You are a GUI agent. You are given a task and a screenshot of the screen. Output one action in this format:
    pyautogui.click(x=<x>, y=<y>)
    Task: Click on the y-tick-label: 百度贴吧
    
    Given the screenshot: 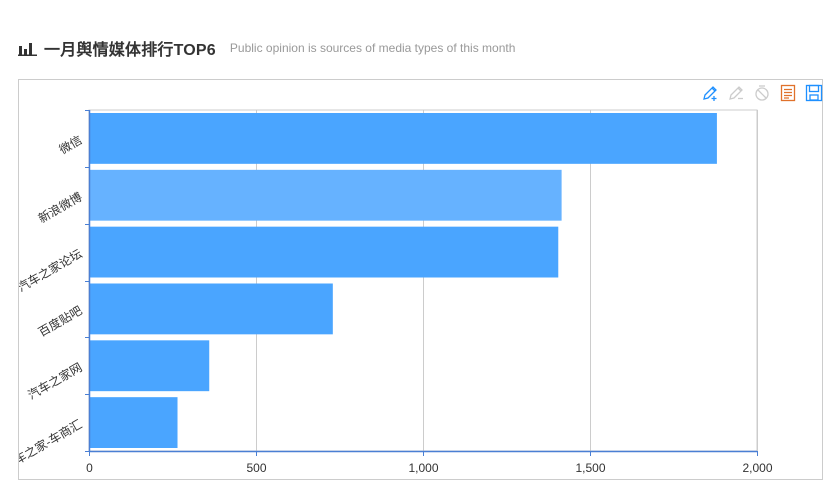 What is the action you would take?
    pyautogui.click(x=59, y=321)
    